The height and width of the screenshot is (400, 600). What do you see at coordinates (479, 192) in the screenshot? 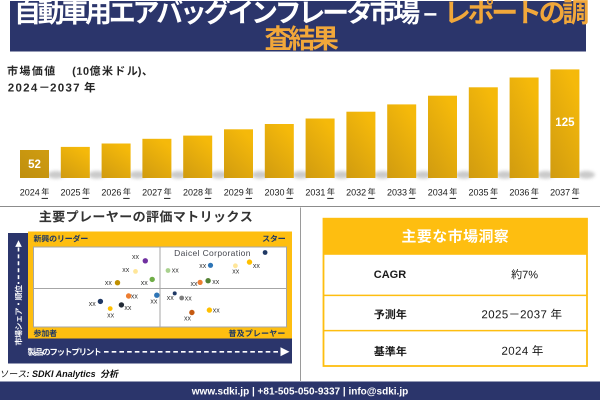
I see `svg-text: 2035` at bounding box center [479, 192].